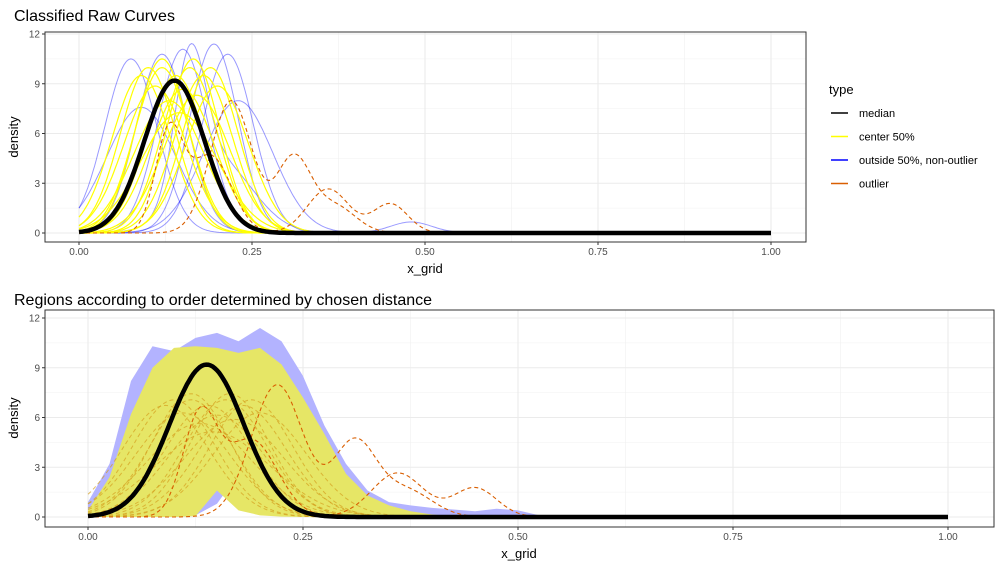 The height and width of the screenshot is (569, 1000). What do you see at coordinates (887, 138) in the screenshot?
I see `legend-label: center 50%` at bounding box center [887, 138].